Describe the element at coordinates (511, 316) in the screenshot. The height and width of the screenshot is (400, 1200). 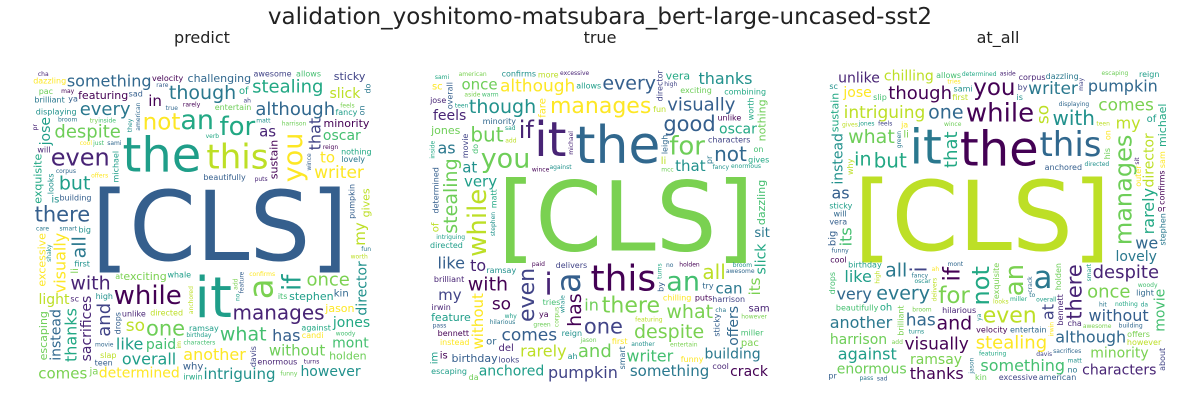
I see `word-why: why` at that location.